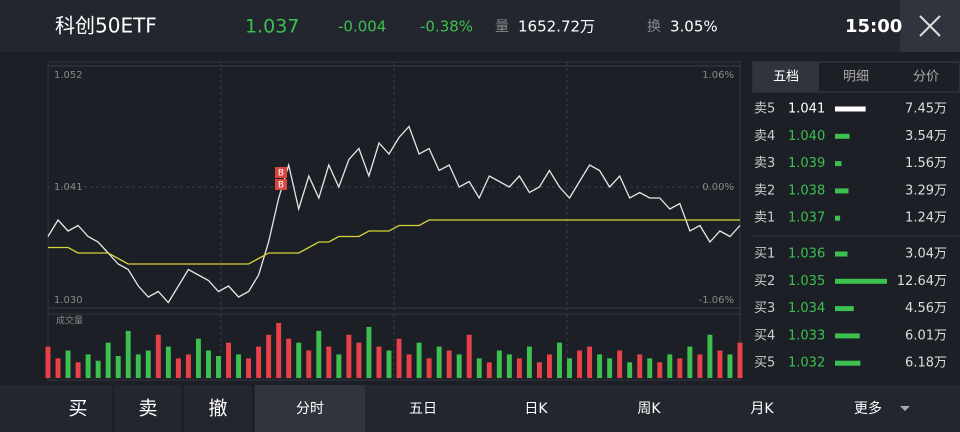 This screenshot has width=960, height=432. Describe the element at coordinates (806, 281) in the screenshot. I see `book-price: 1.035` at that location.